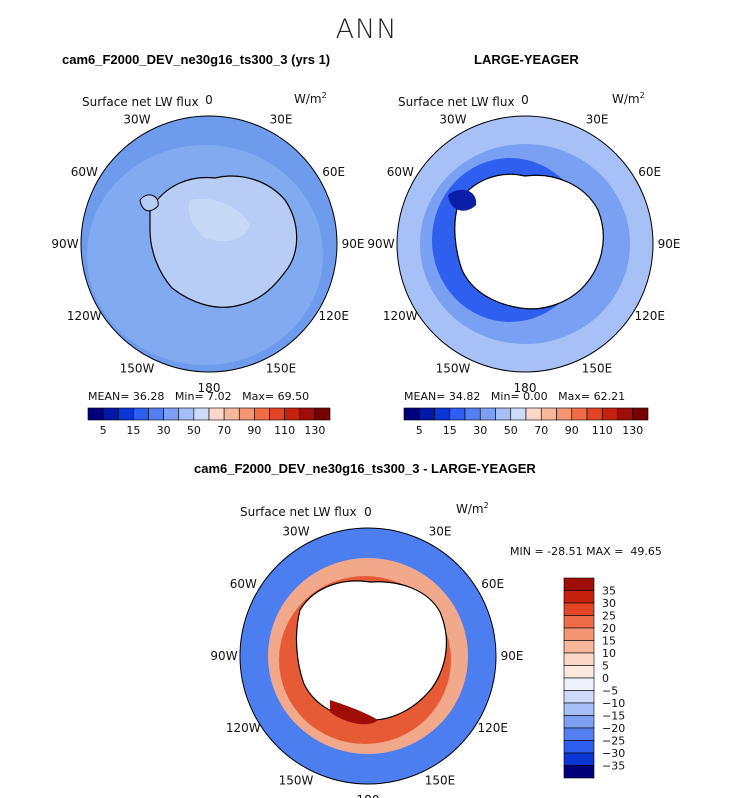 This screenshot has height=798, width=733. Describe the element at coordinates (149, 203) in the screenshot. I see `panel1-peninsula` at that location.